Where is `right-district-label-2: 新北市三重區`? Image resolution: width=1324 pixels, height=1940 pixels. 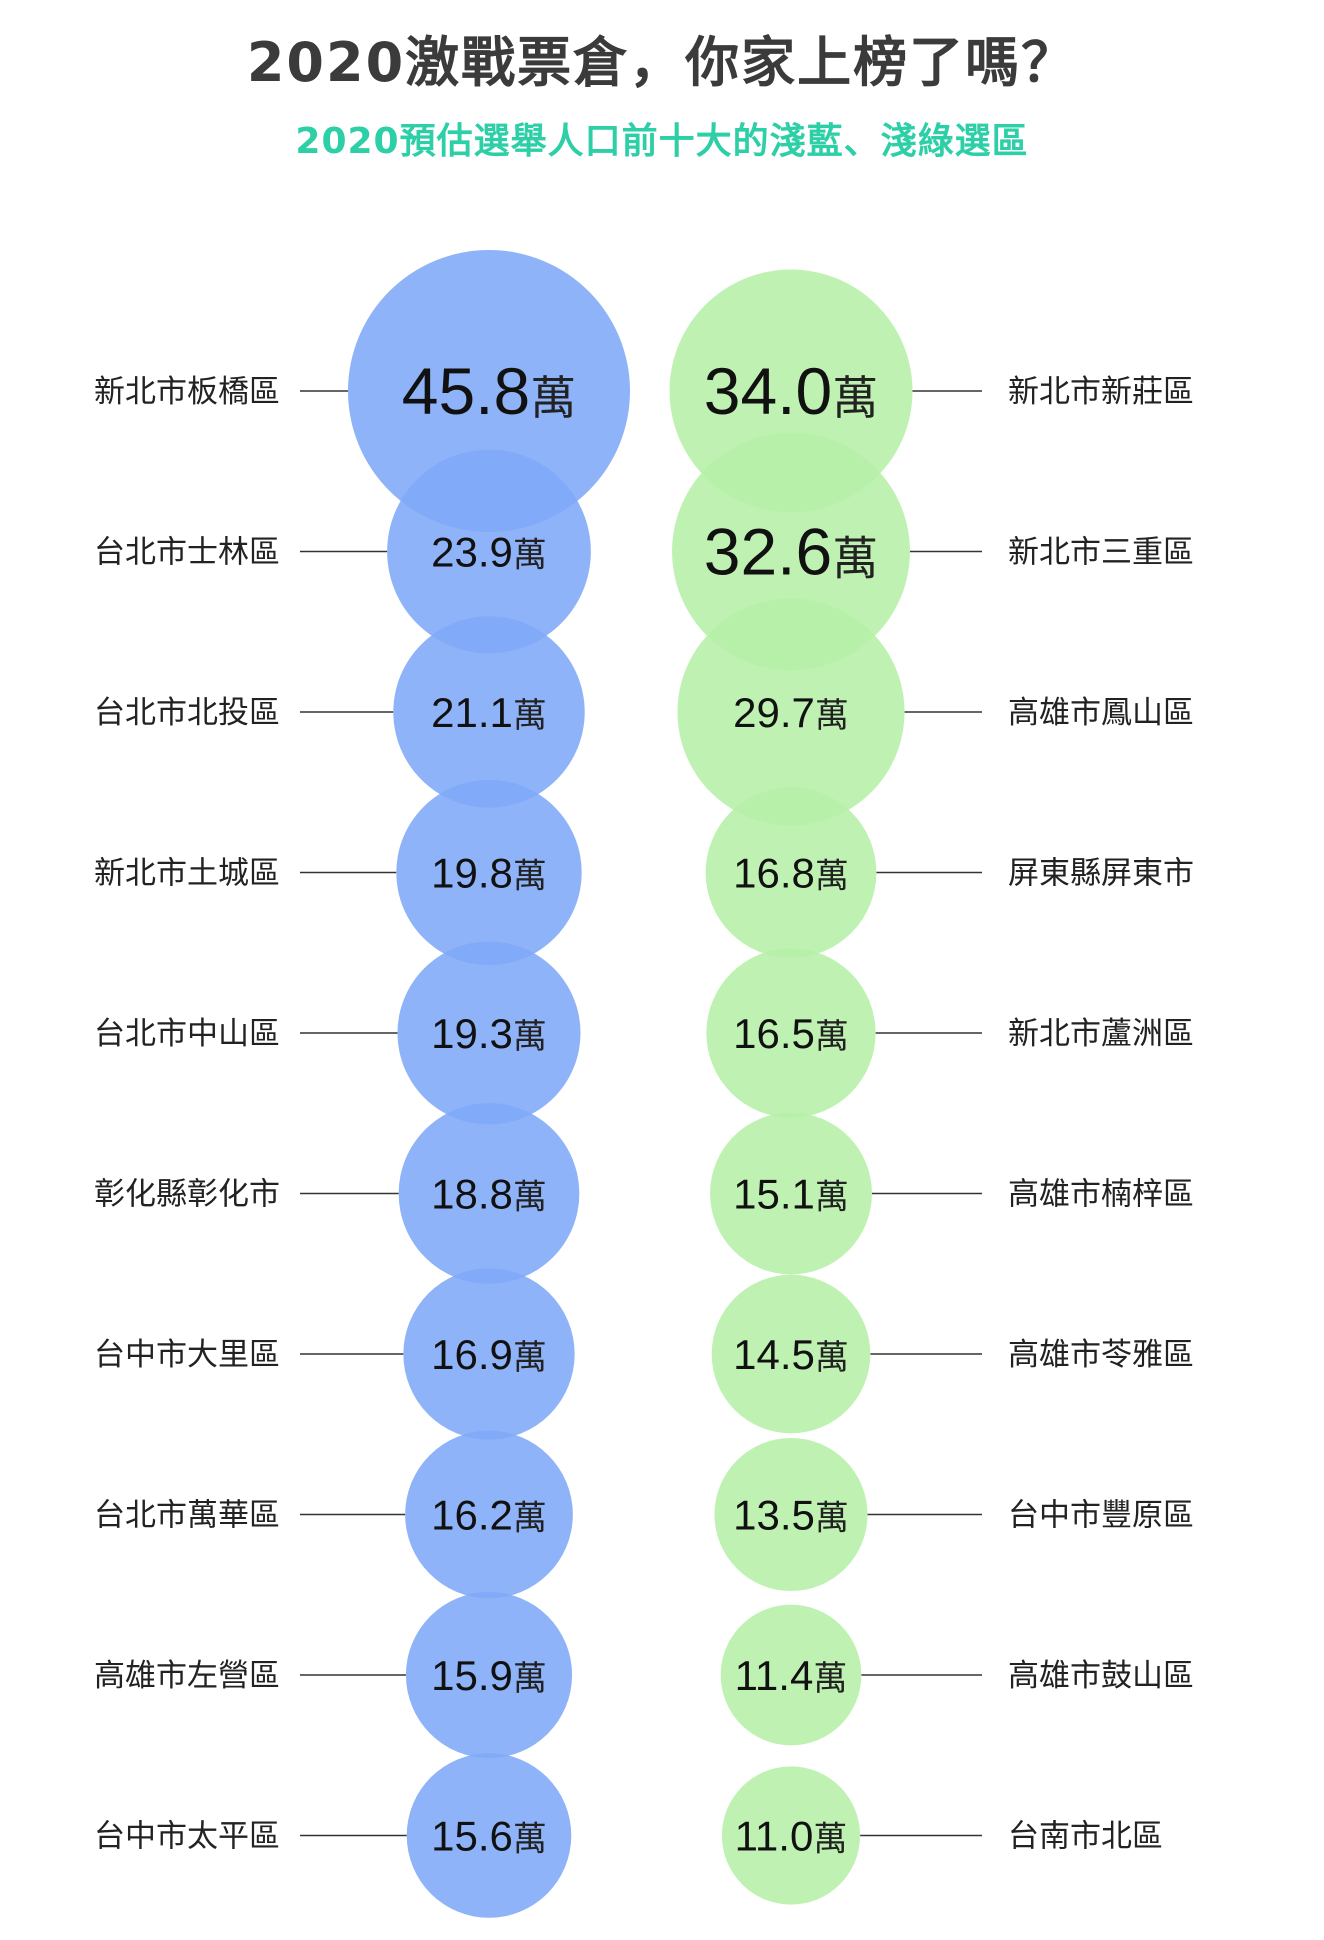 right-district-label-2: 新北市三重區 is located at coordinates (1101, 553).